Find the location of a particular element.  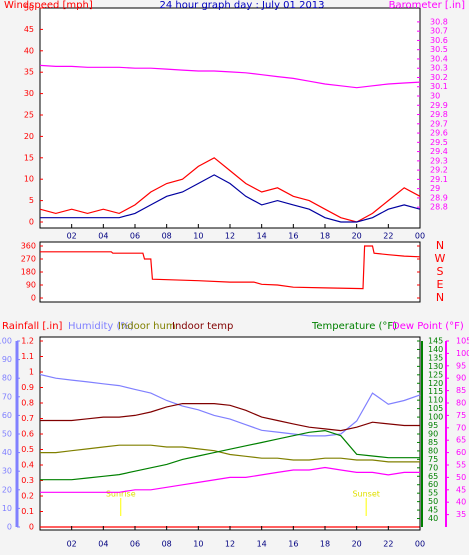

y-tick-label: 0.7 is located at coordinates (27, 418).